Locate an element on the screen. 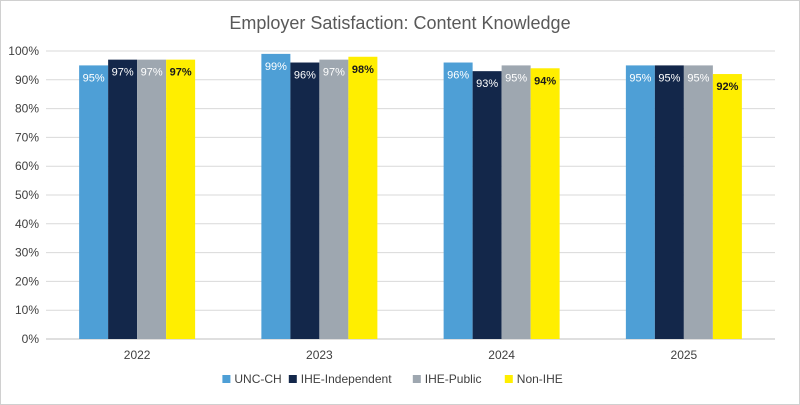 This screenshot has width=800, height=405. bar-ihe-independent-2023 is located at coordinates (305, 201).